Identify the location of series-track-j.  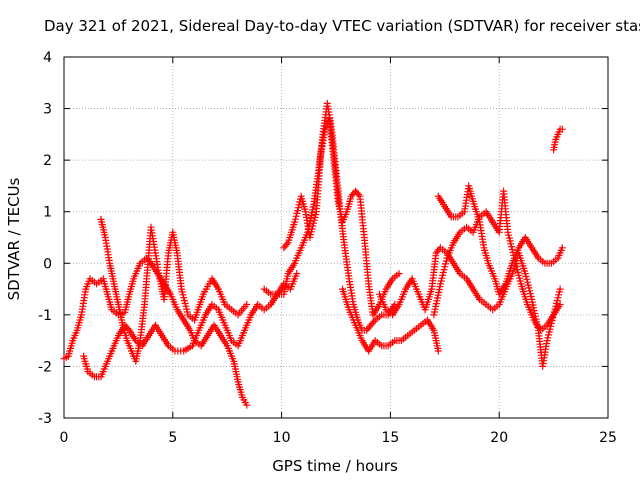
(558, 139).